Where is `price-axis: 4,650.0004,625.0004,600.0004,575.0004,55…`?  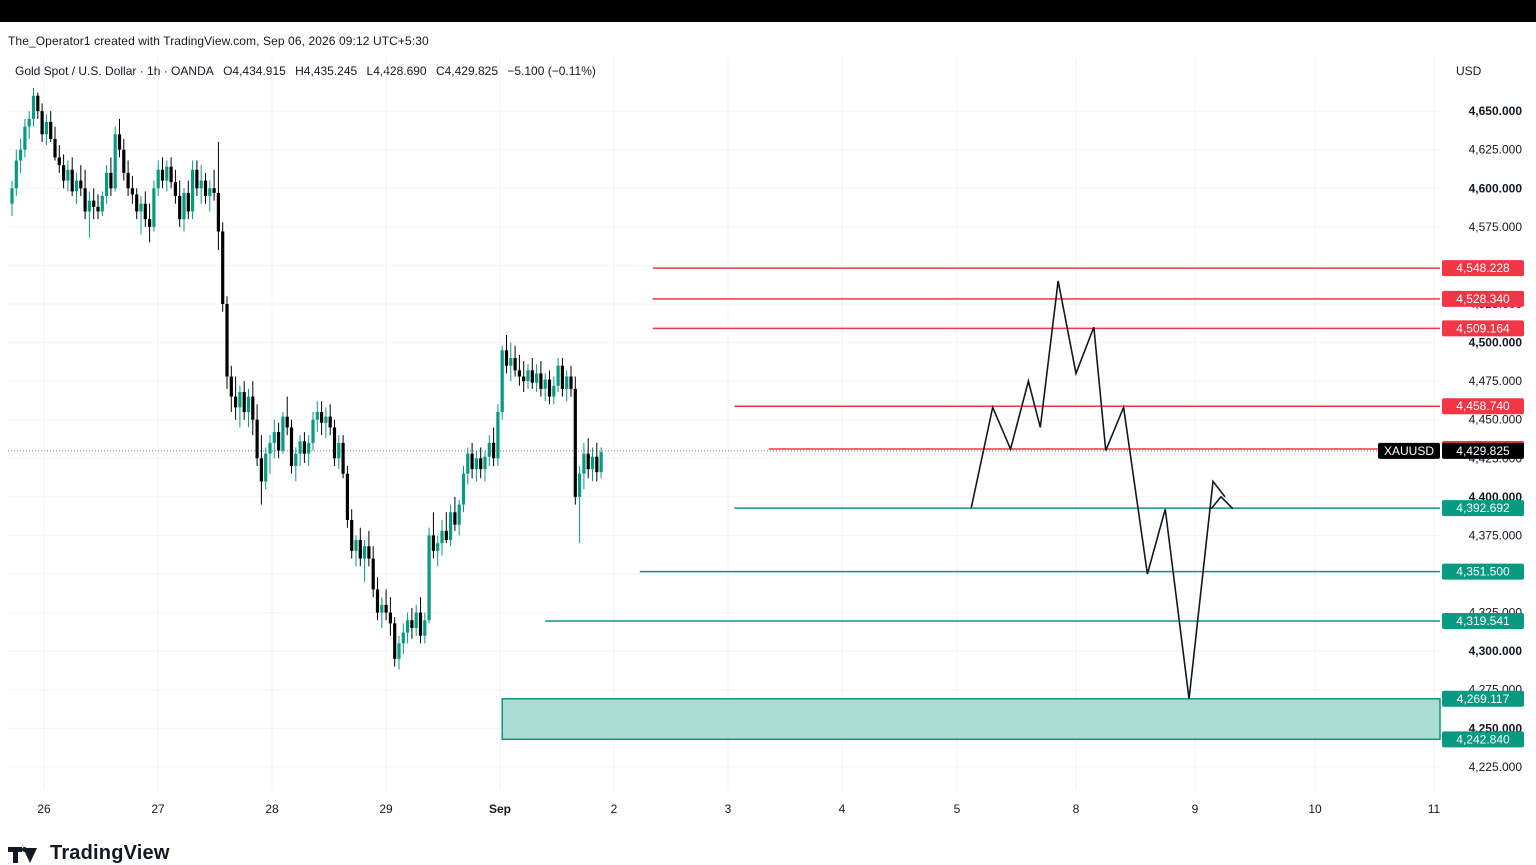 price-axis: 4,650.0004,625.0004,600.0004,575.0004,55… is located at coordinates (1496, 439).